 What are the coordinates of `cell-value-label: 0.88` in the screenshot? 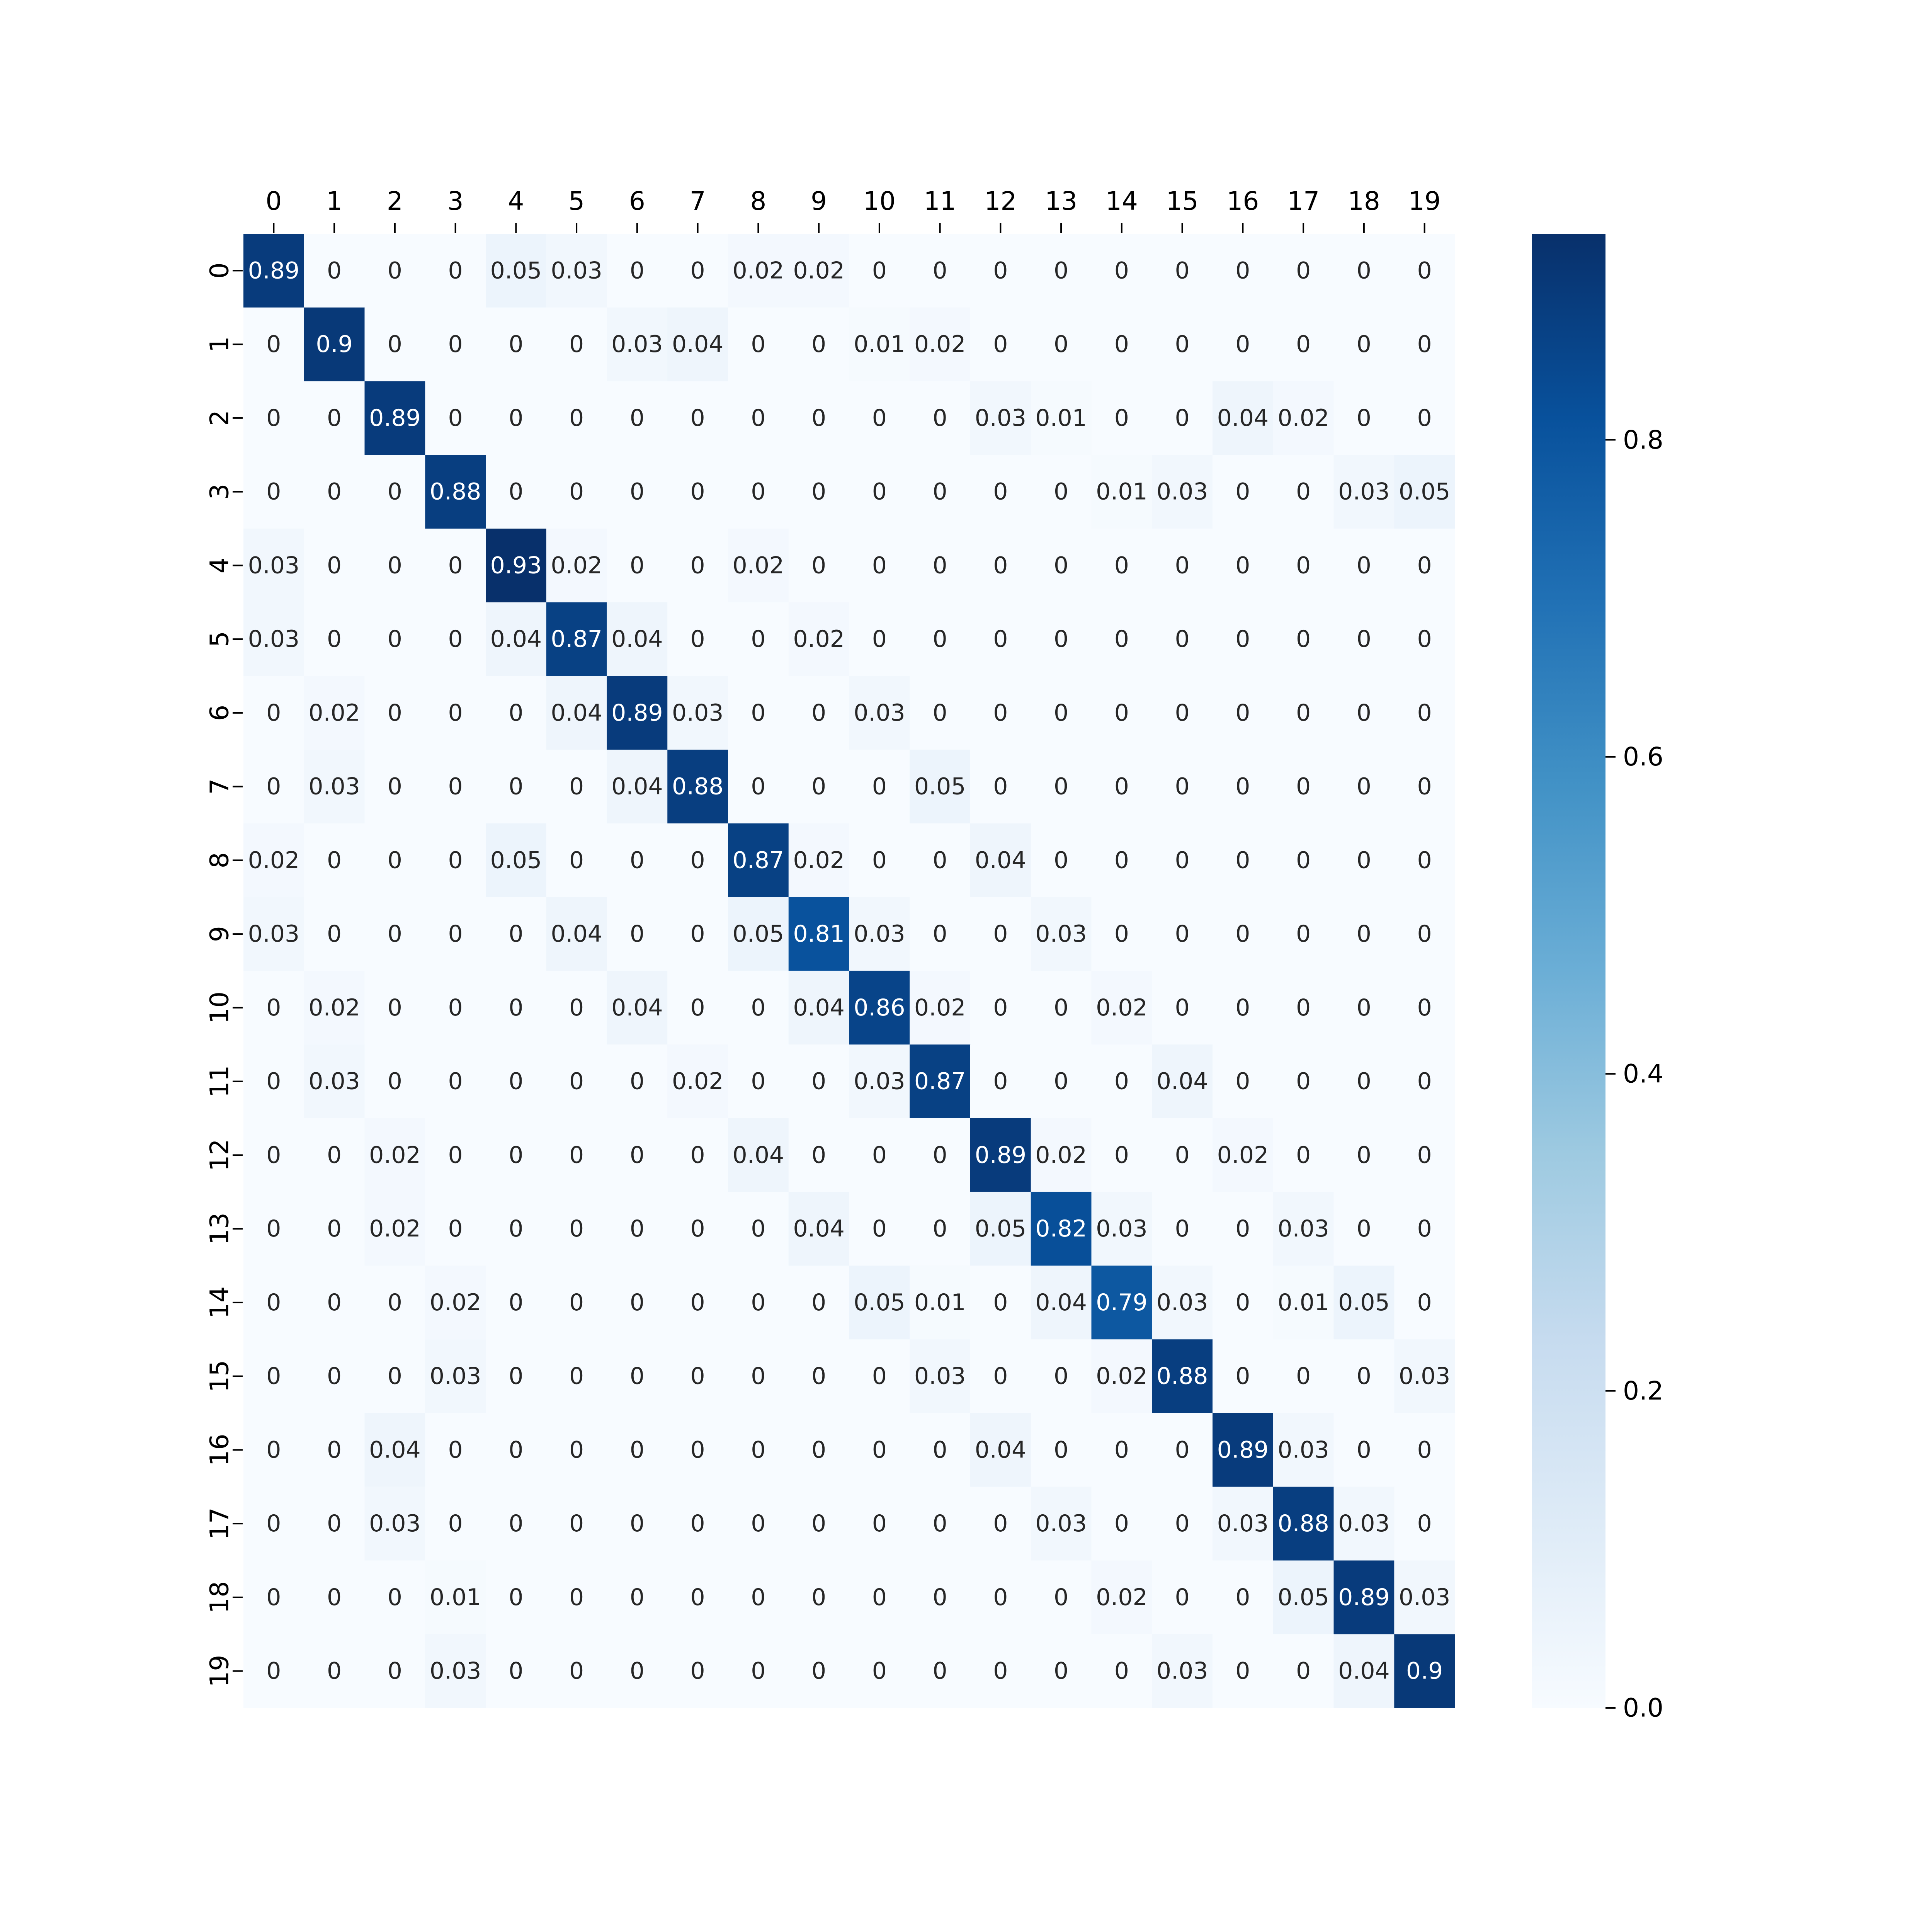 It's located at (1182, 1376).